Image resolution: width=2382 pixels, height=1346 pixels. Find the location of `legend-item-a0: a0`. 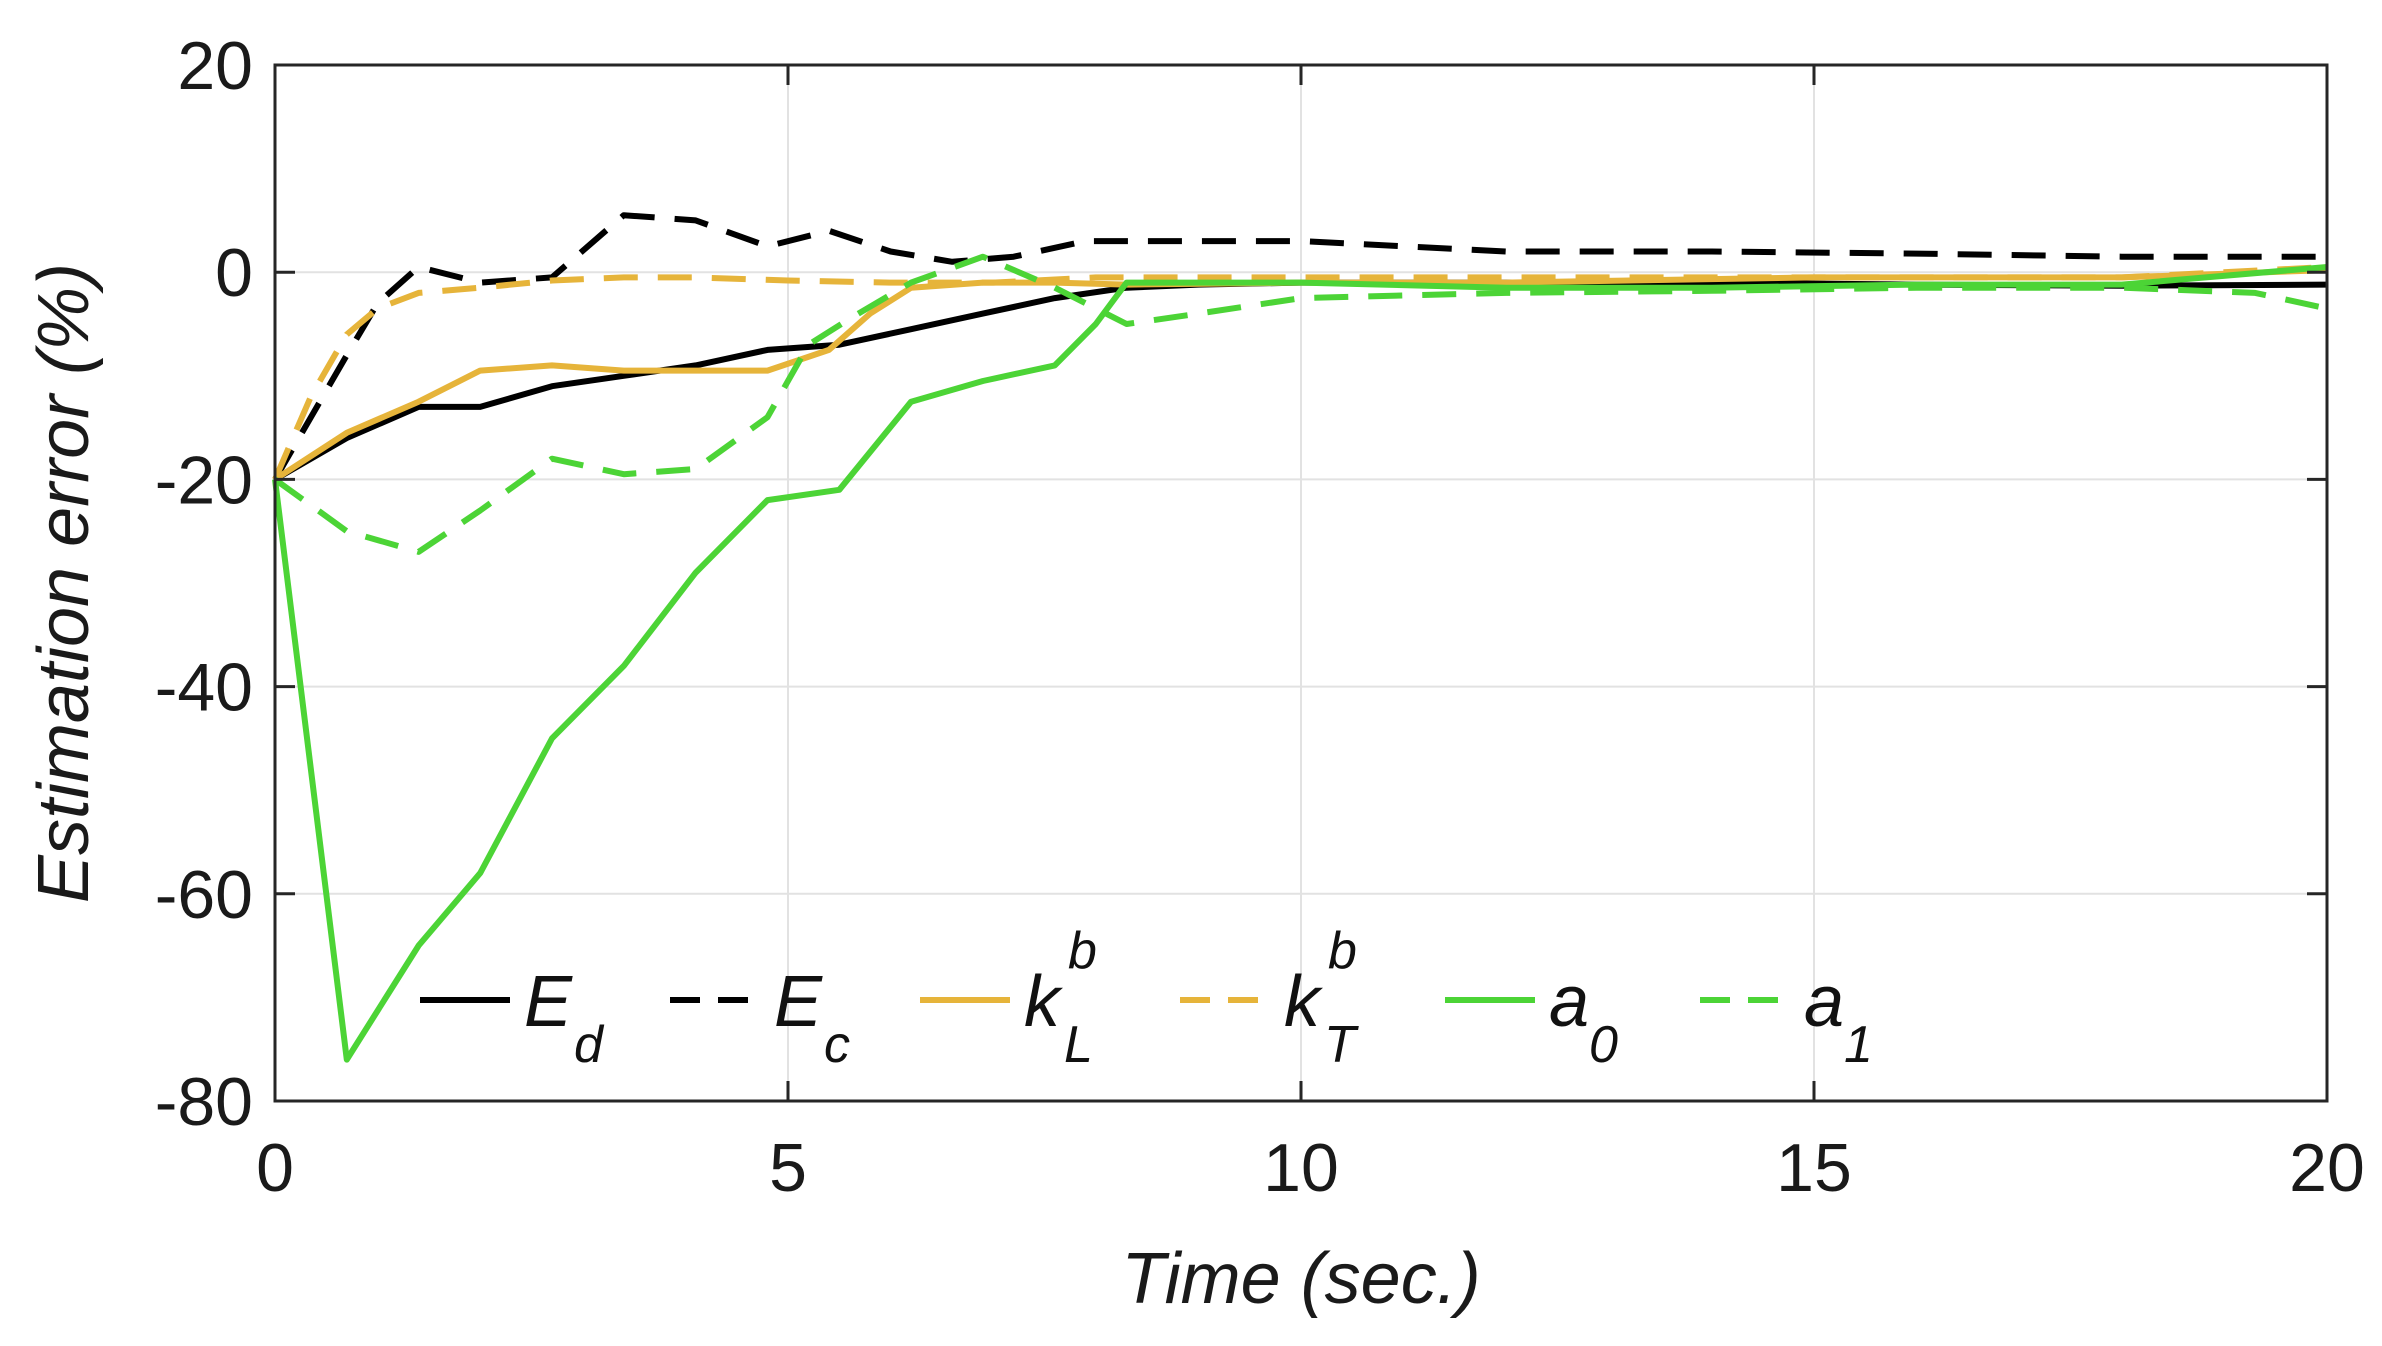

legend-item-a0: a0 is located at coordinates (1531, 1018).